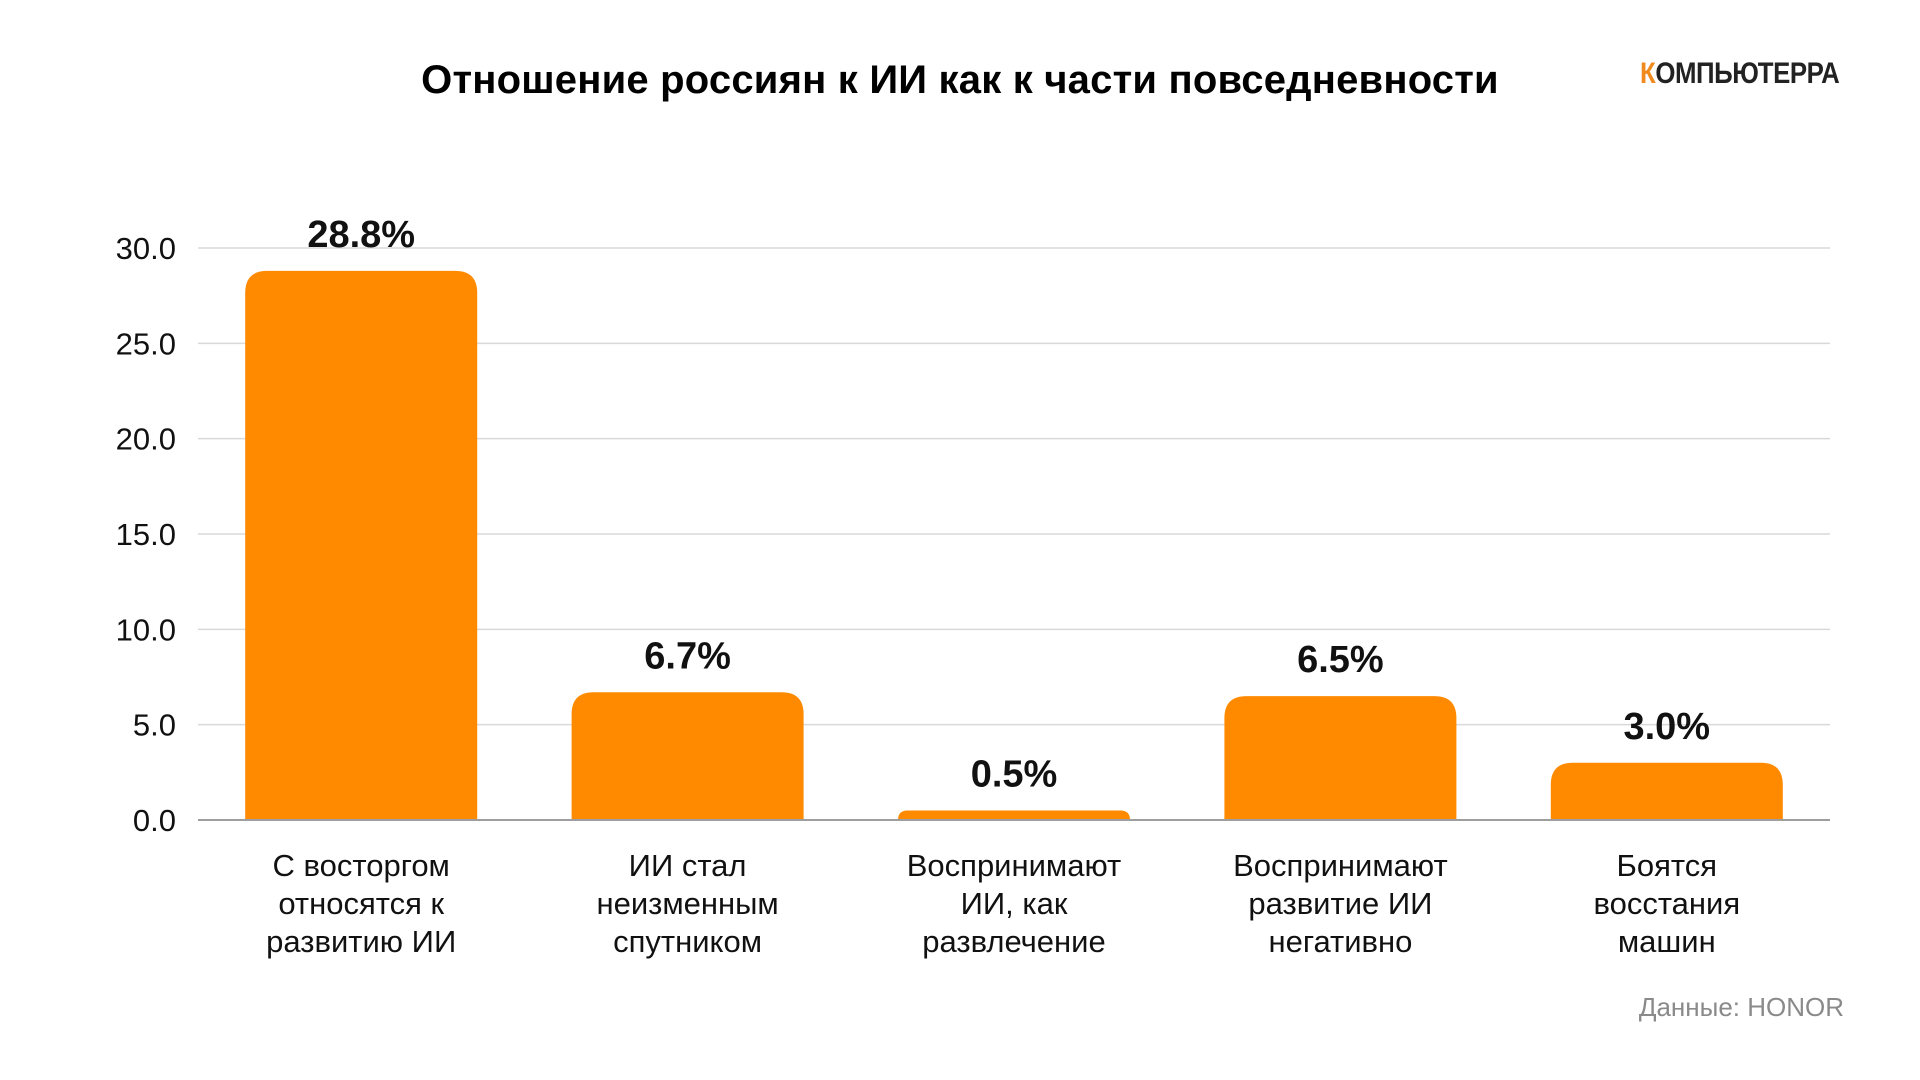 This screenshot has width=1920, height=1080. I want to click on bar-value-label: 6.7%, so click(687, 656).